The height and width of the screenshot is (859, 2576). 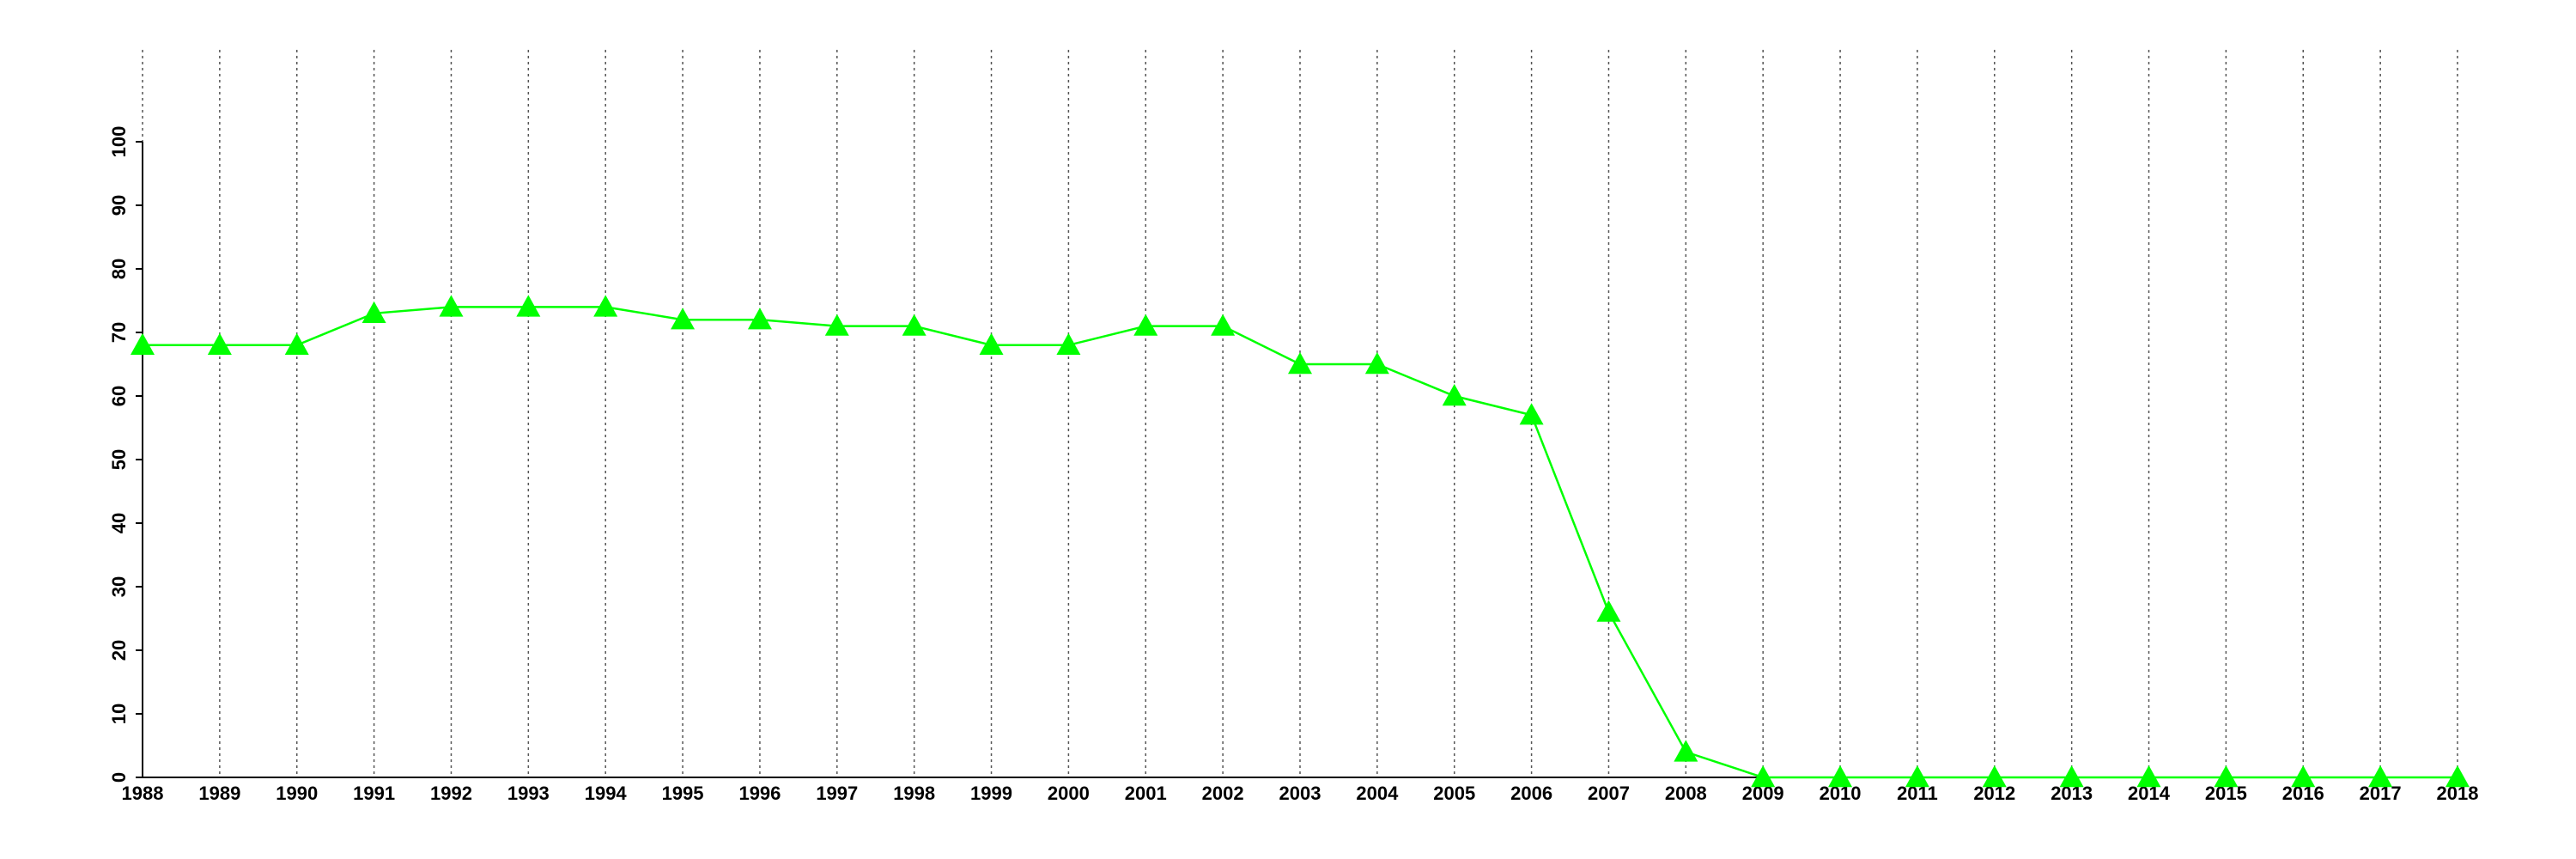 What do you see at coordinates (991, 793) in the screenshot?
I see `x-tick-label: 1999` at bounding box center [991, 793].